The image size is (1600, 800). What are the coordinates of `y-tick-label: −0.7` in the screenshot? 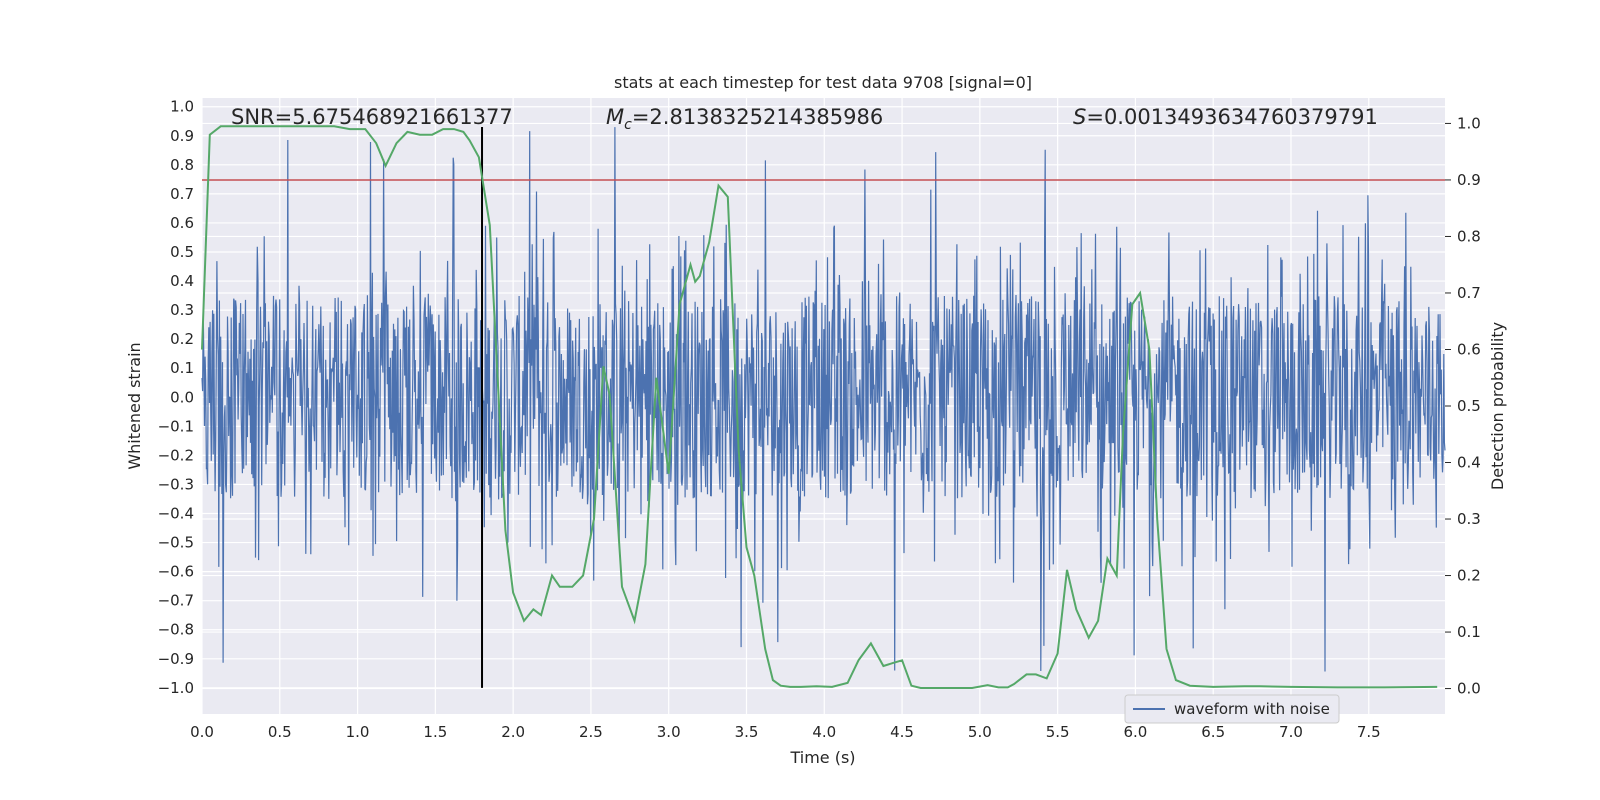 It's located at (176, 601).